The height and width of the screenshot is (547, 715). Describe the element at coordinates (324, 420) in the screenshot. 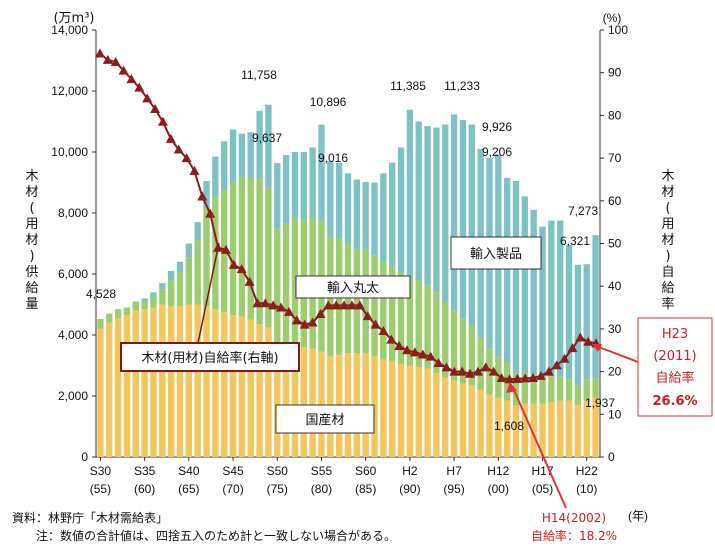

I see `label-domestic: 国産材` at that location.